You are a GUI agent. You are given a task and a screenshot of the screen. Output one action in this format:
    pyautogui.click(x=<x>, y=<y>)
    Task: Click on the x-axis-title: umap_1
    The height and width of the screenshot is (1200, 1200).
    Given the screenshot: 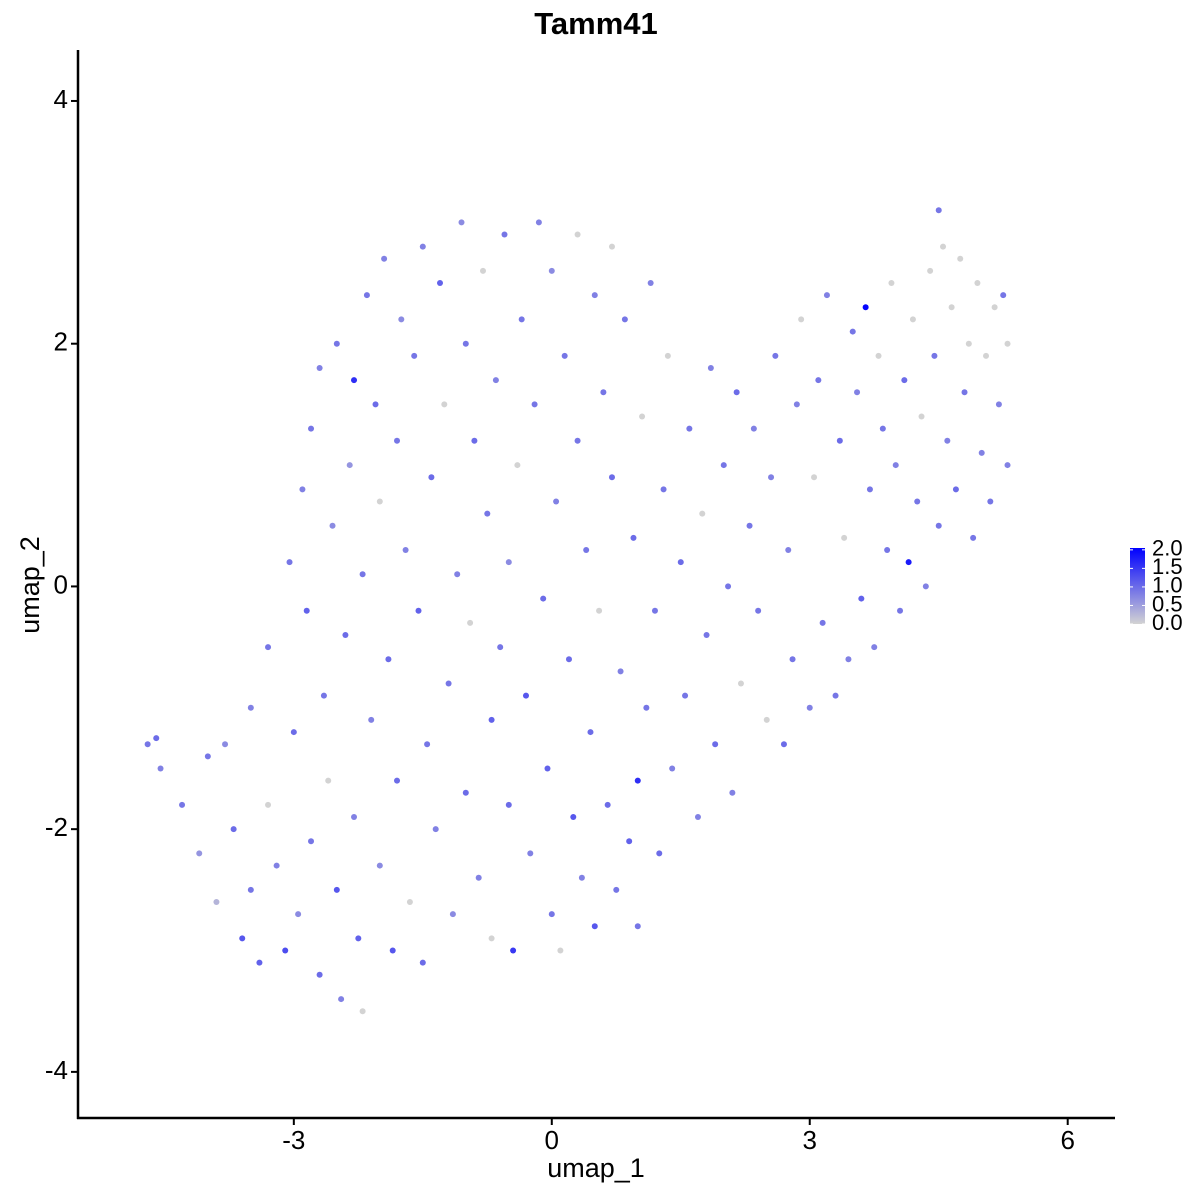 What is the action you would take?
    pyautogui.click(x=596, y=1168)
    